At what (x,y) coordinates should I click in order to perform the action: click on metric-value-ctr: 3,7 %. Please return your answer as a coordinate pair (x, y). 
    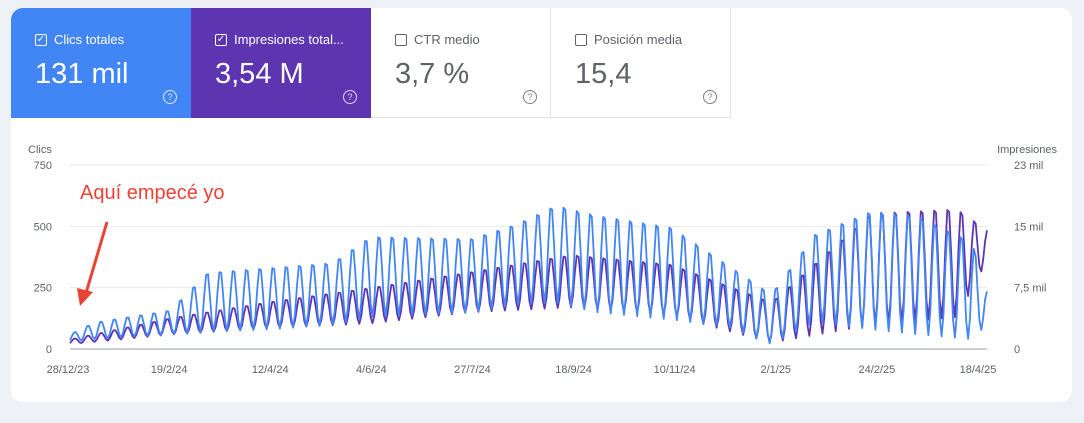
    Looking at the image, I should click on (432, 74).